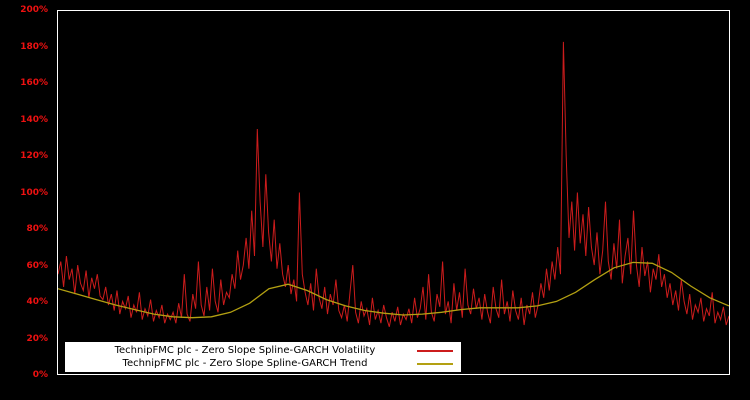  I want to click on y-tick-label: 80%, so click(37, 229).